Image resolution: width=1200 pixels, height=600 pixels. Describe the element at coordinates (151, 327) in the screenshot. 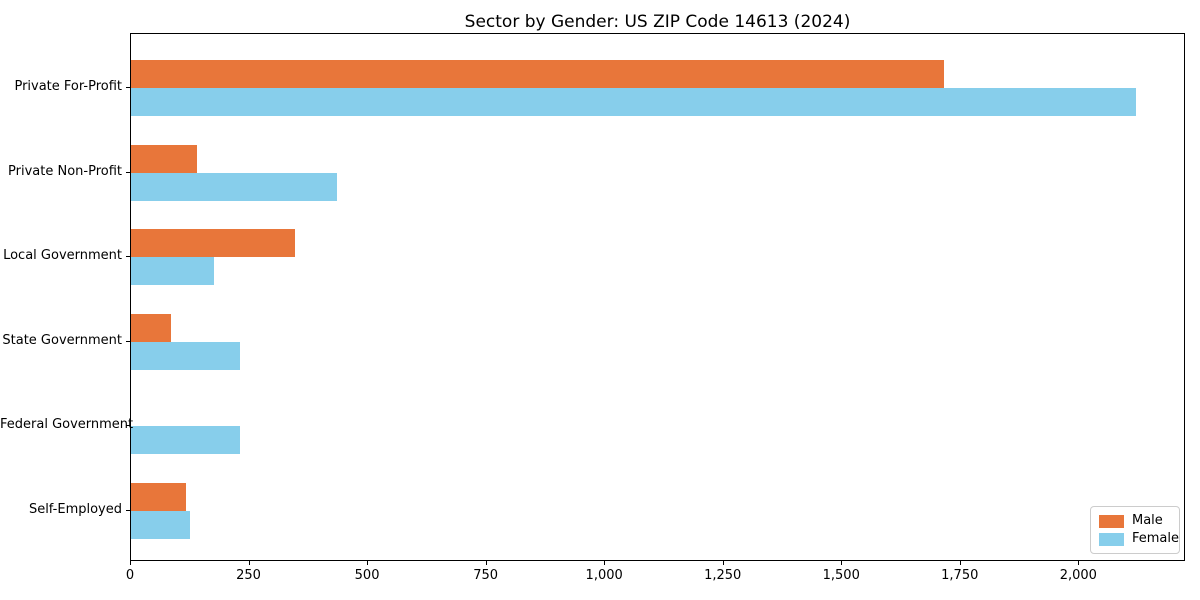

I see `bar-male-state-government` at that location.